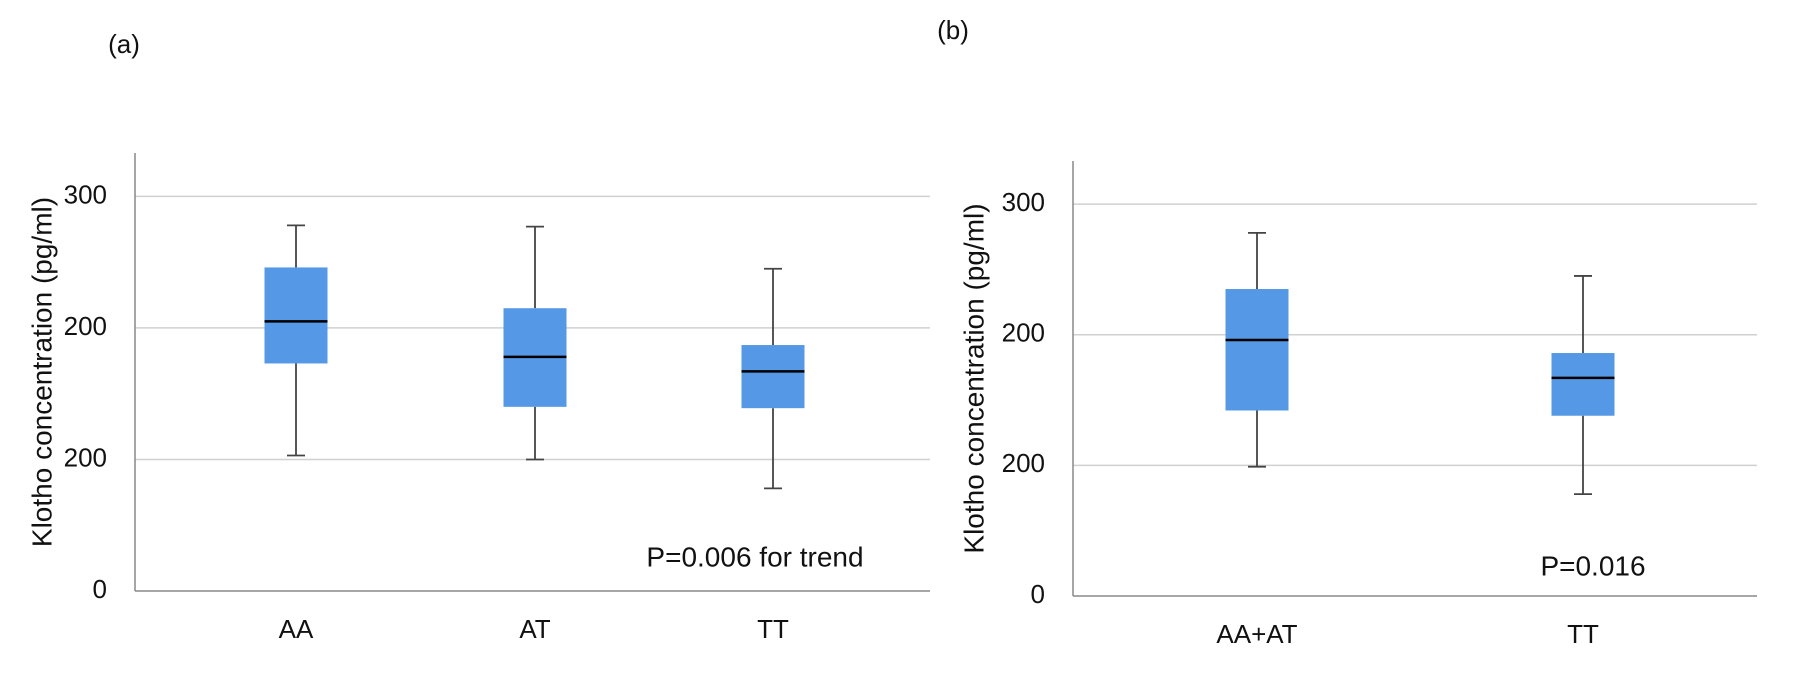 This screenshot has height=695, width=1800. I want to click on annotation: P=0.006 for trend, so click(754, 556).